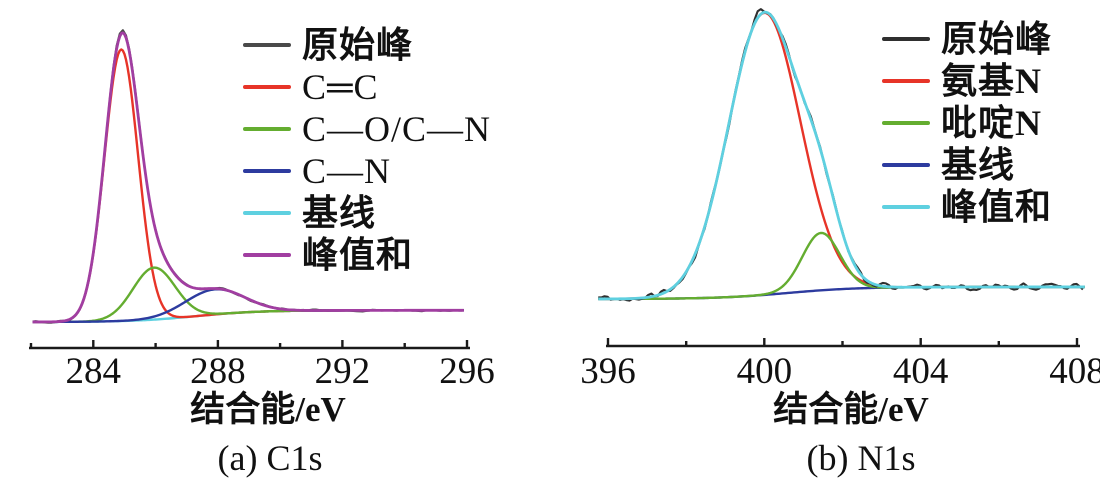 This screenshot has height=485, width=1100. What do you see at coordinates (342, 371) in the screenshot?
I see `x-tick-label: 292` at bounding box center [342, 371].